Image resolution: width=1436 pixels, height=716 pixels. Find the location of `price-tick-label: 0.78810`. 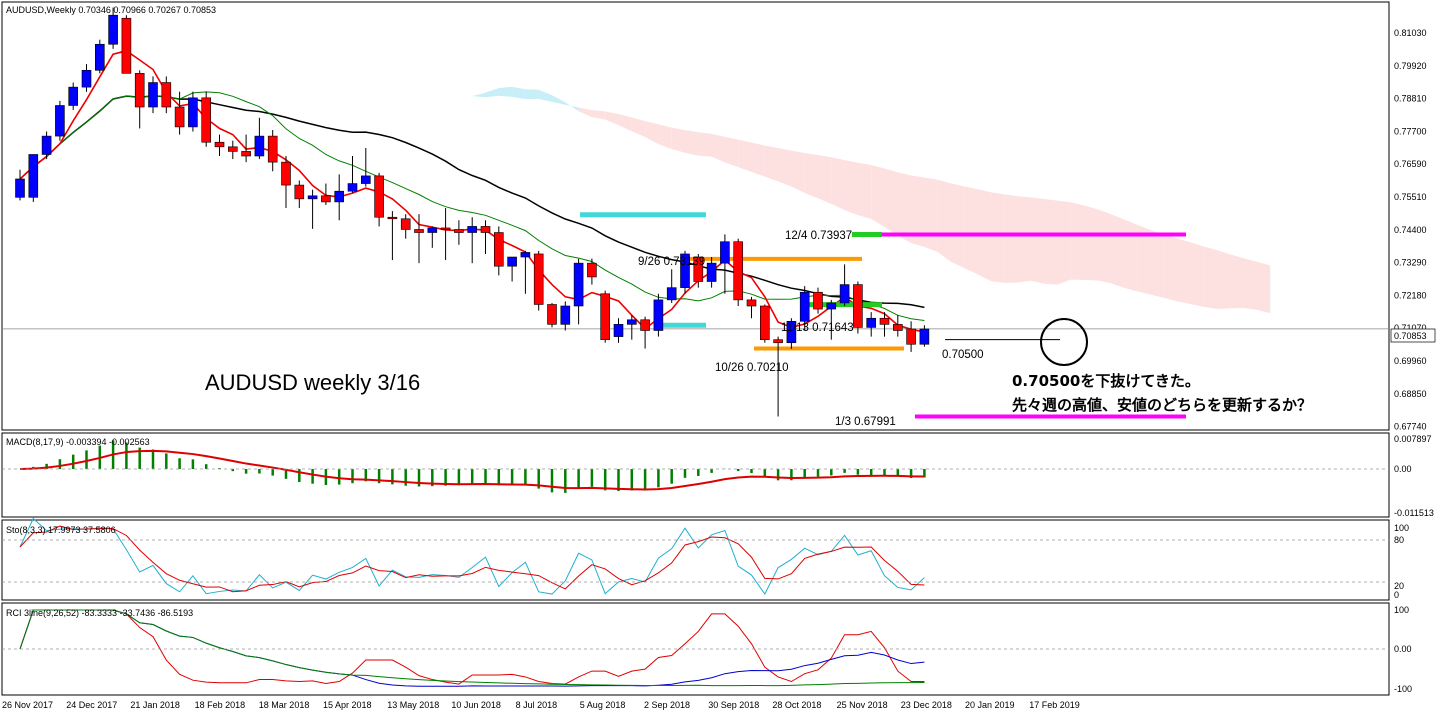

price-tick-label: 0.78810 is located at coordinates (1410, 99).